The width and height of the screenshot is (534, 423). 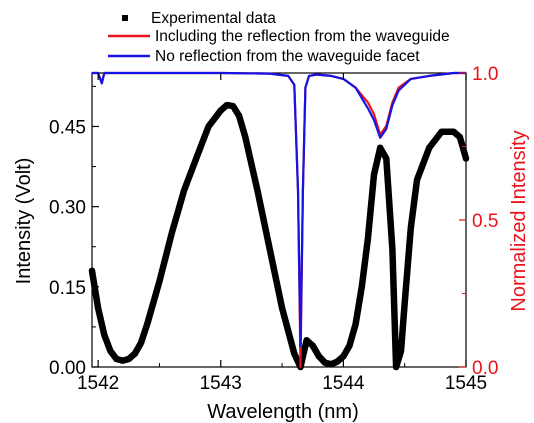 I want to click on y-left-tick-label: 0.15, so click(x=67, y=288).